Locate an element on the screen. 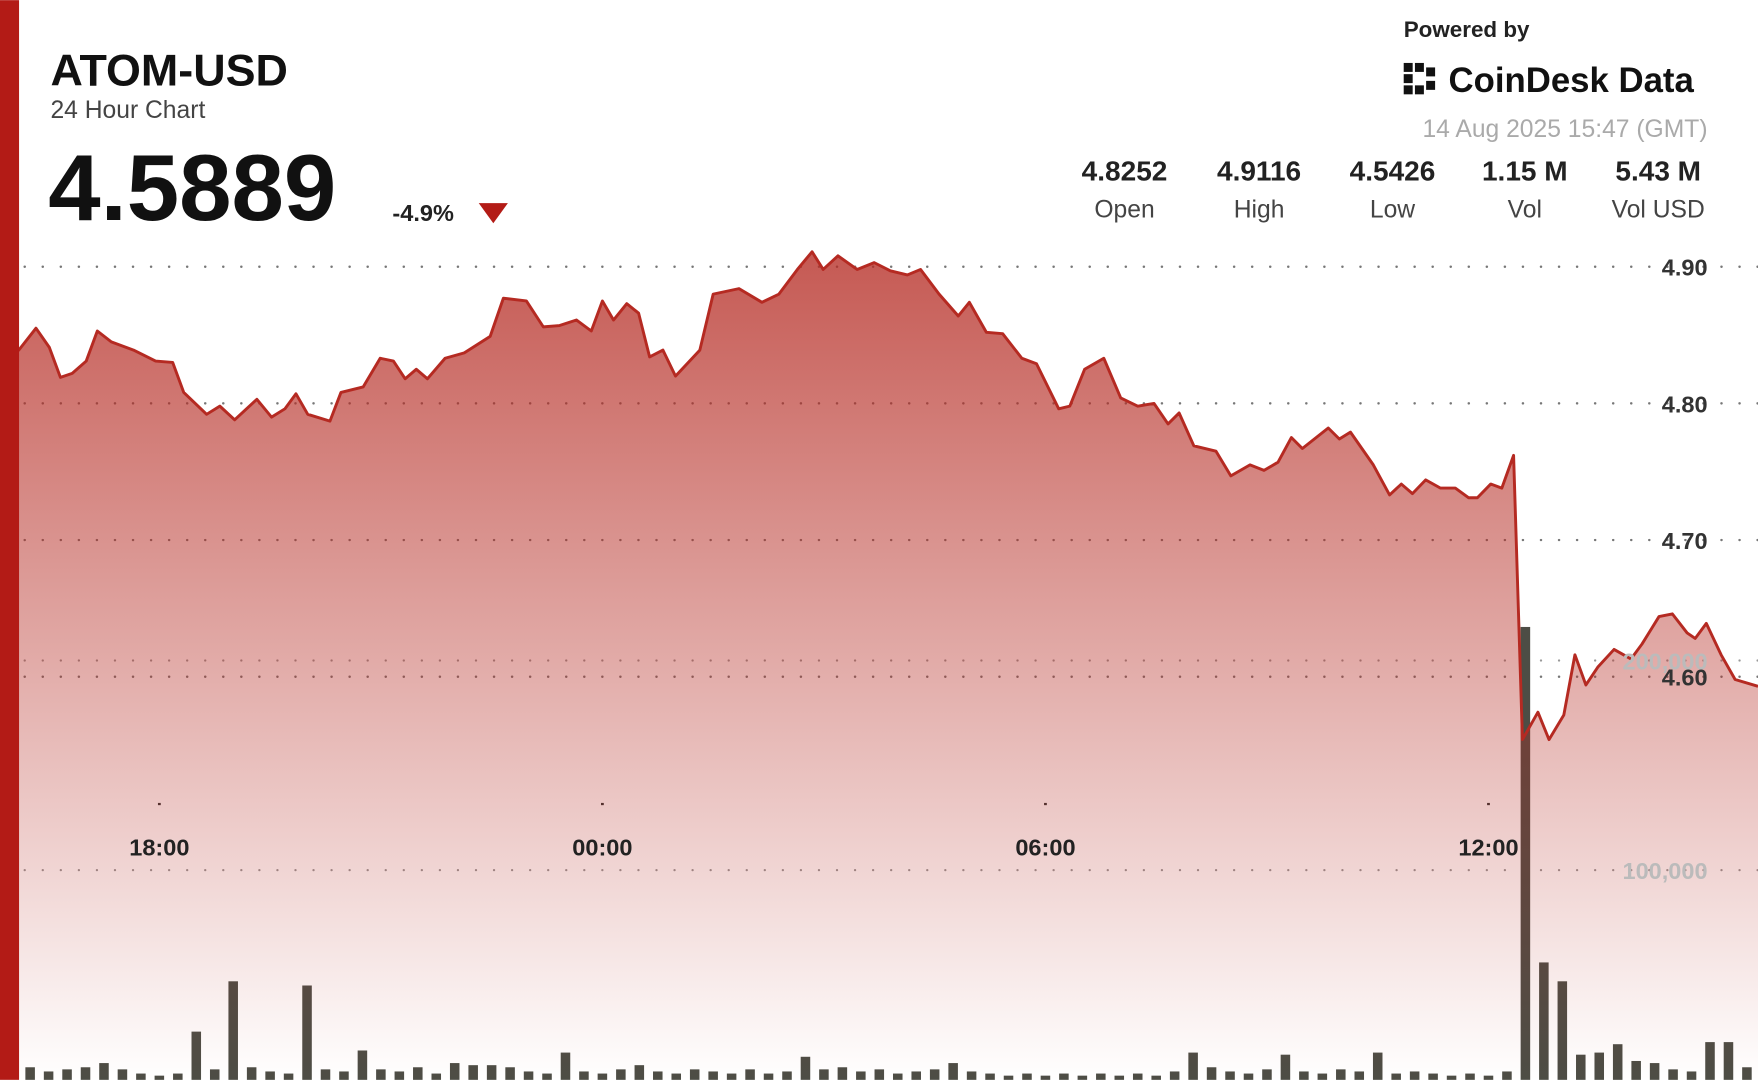 The image size is (1758, 1080). brand: CoinDesk Data is located at coordinates (1572, 81).